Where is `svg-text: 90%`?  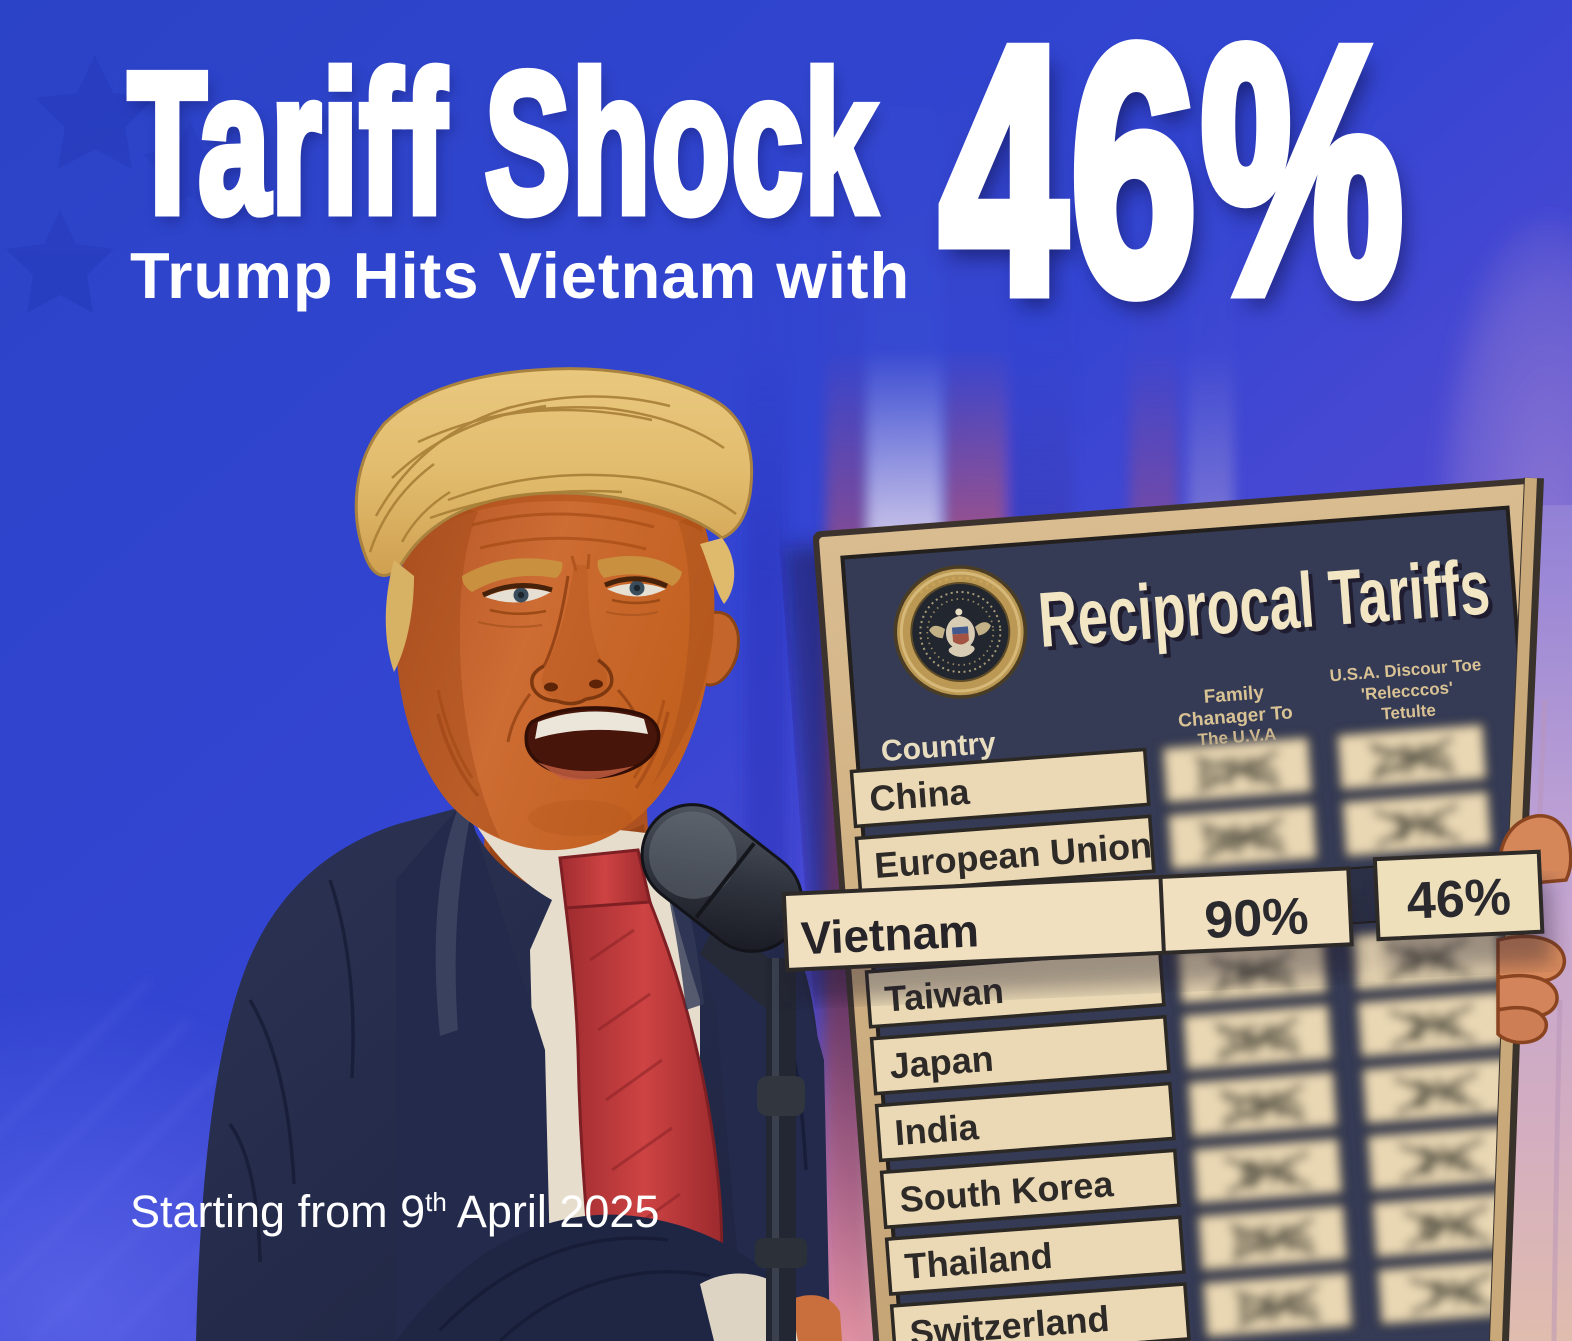
svg-text: 90% is located at coordinates (1256, 918).